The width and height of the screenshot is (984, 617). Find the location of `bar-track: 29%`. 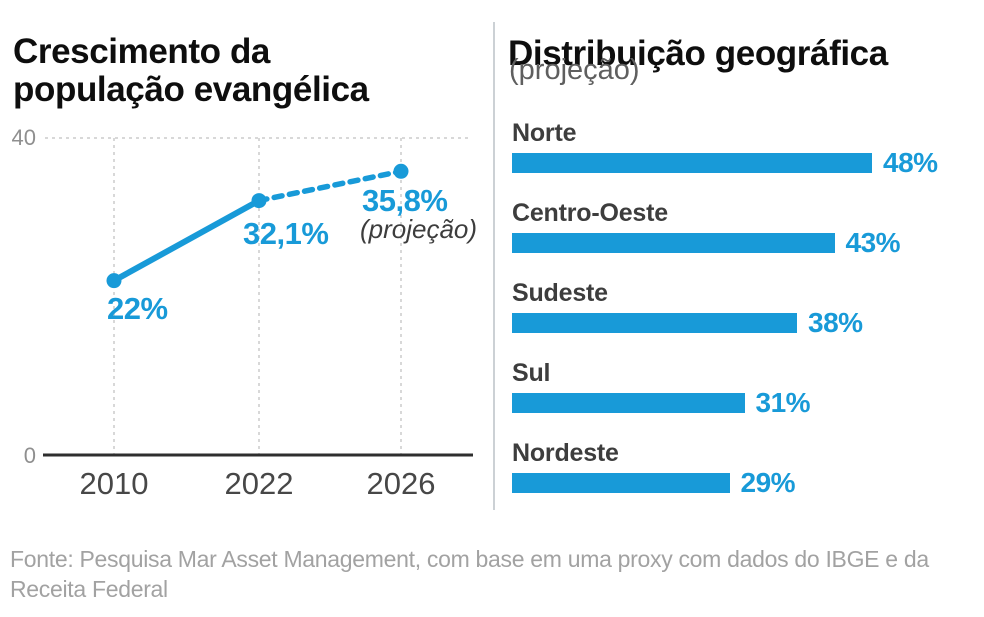

bar-track: 29% is located at coordinates (748, 482).